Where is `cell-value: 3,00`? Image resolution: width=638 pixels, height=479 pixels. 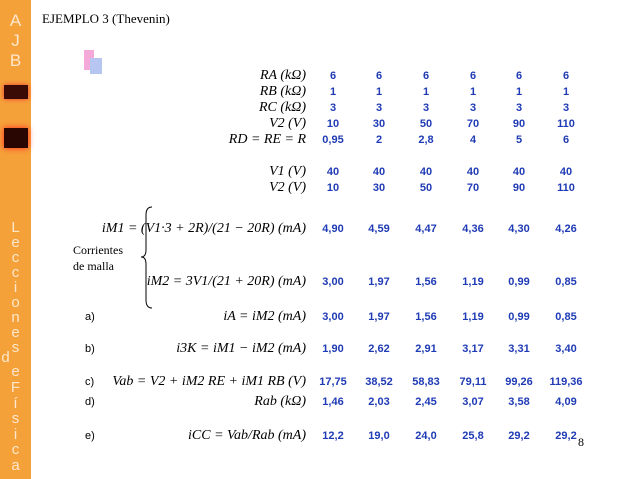 cell-value: 3,00 is located at coordinates (333, 317).